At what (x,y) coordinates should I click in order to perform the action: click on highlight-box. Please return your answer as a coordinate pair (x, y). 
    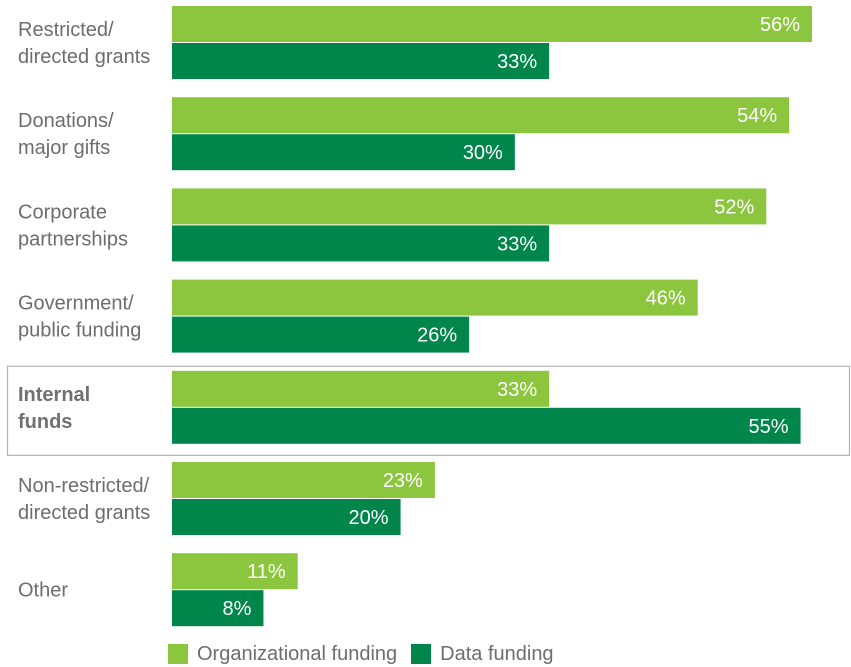
    Looking at the image, I should click on (428, 410).